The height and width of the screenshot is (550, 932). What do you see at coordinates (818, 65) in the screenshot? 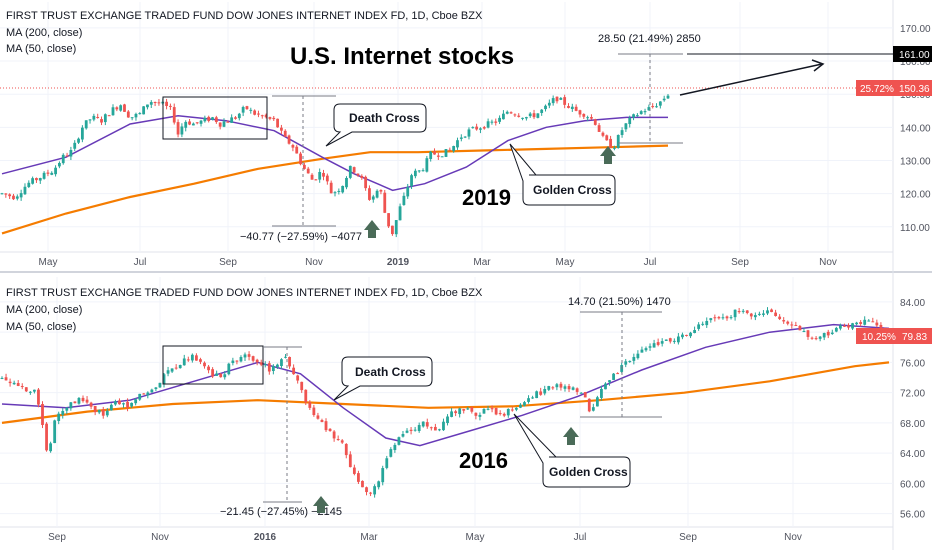
I see `projection-arrow-head` at bounding box center [818, 65].